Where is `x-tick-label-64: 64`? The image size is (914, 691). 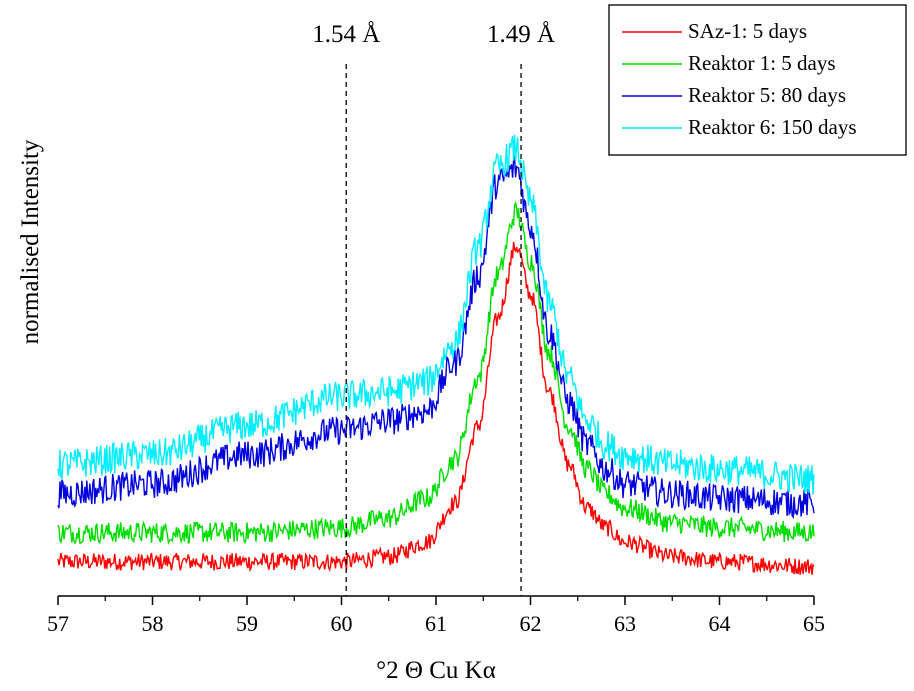 x-tick-label-64: 64 is located at coordinates (720, 623).